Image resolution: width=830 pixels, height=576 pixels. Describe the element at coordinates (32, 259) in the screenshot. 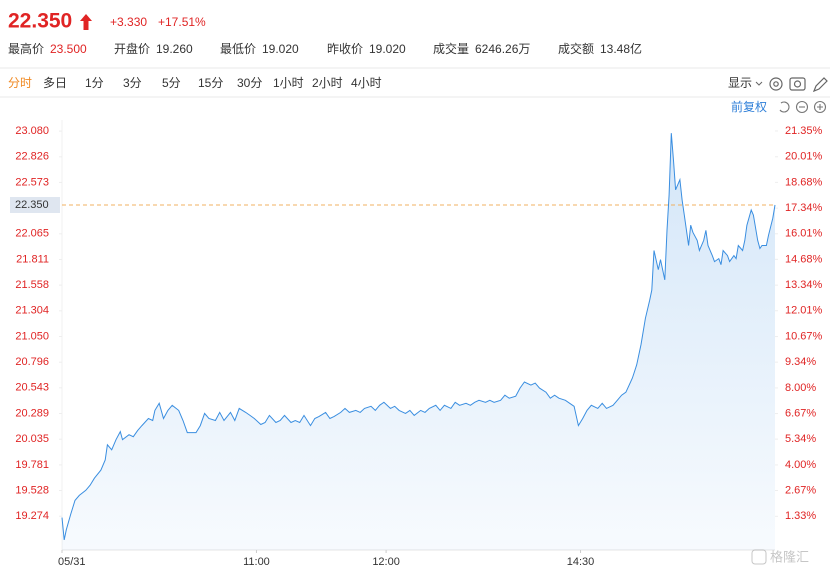

I see `y-tick-label: 21.811` at that location.